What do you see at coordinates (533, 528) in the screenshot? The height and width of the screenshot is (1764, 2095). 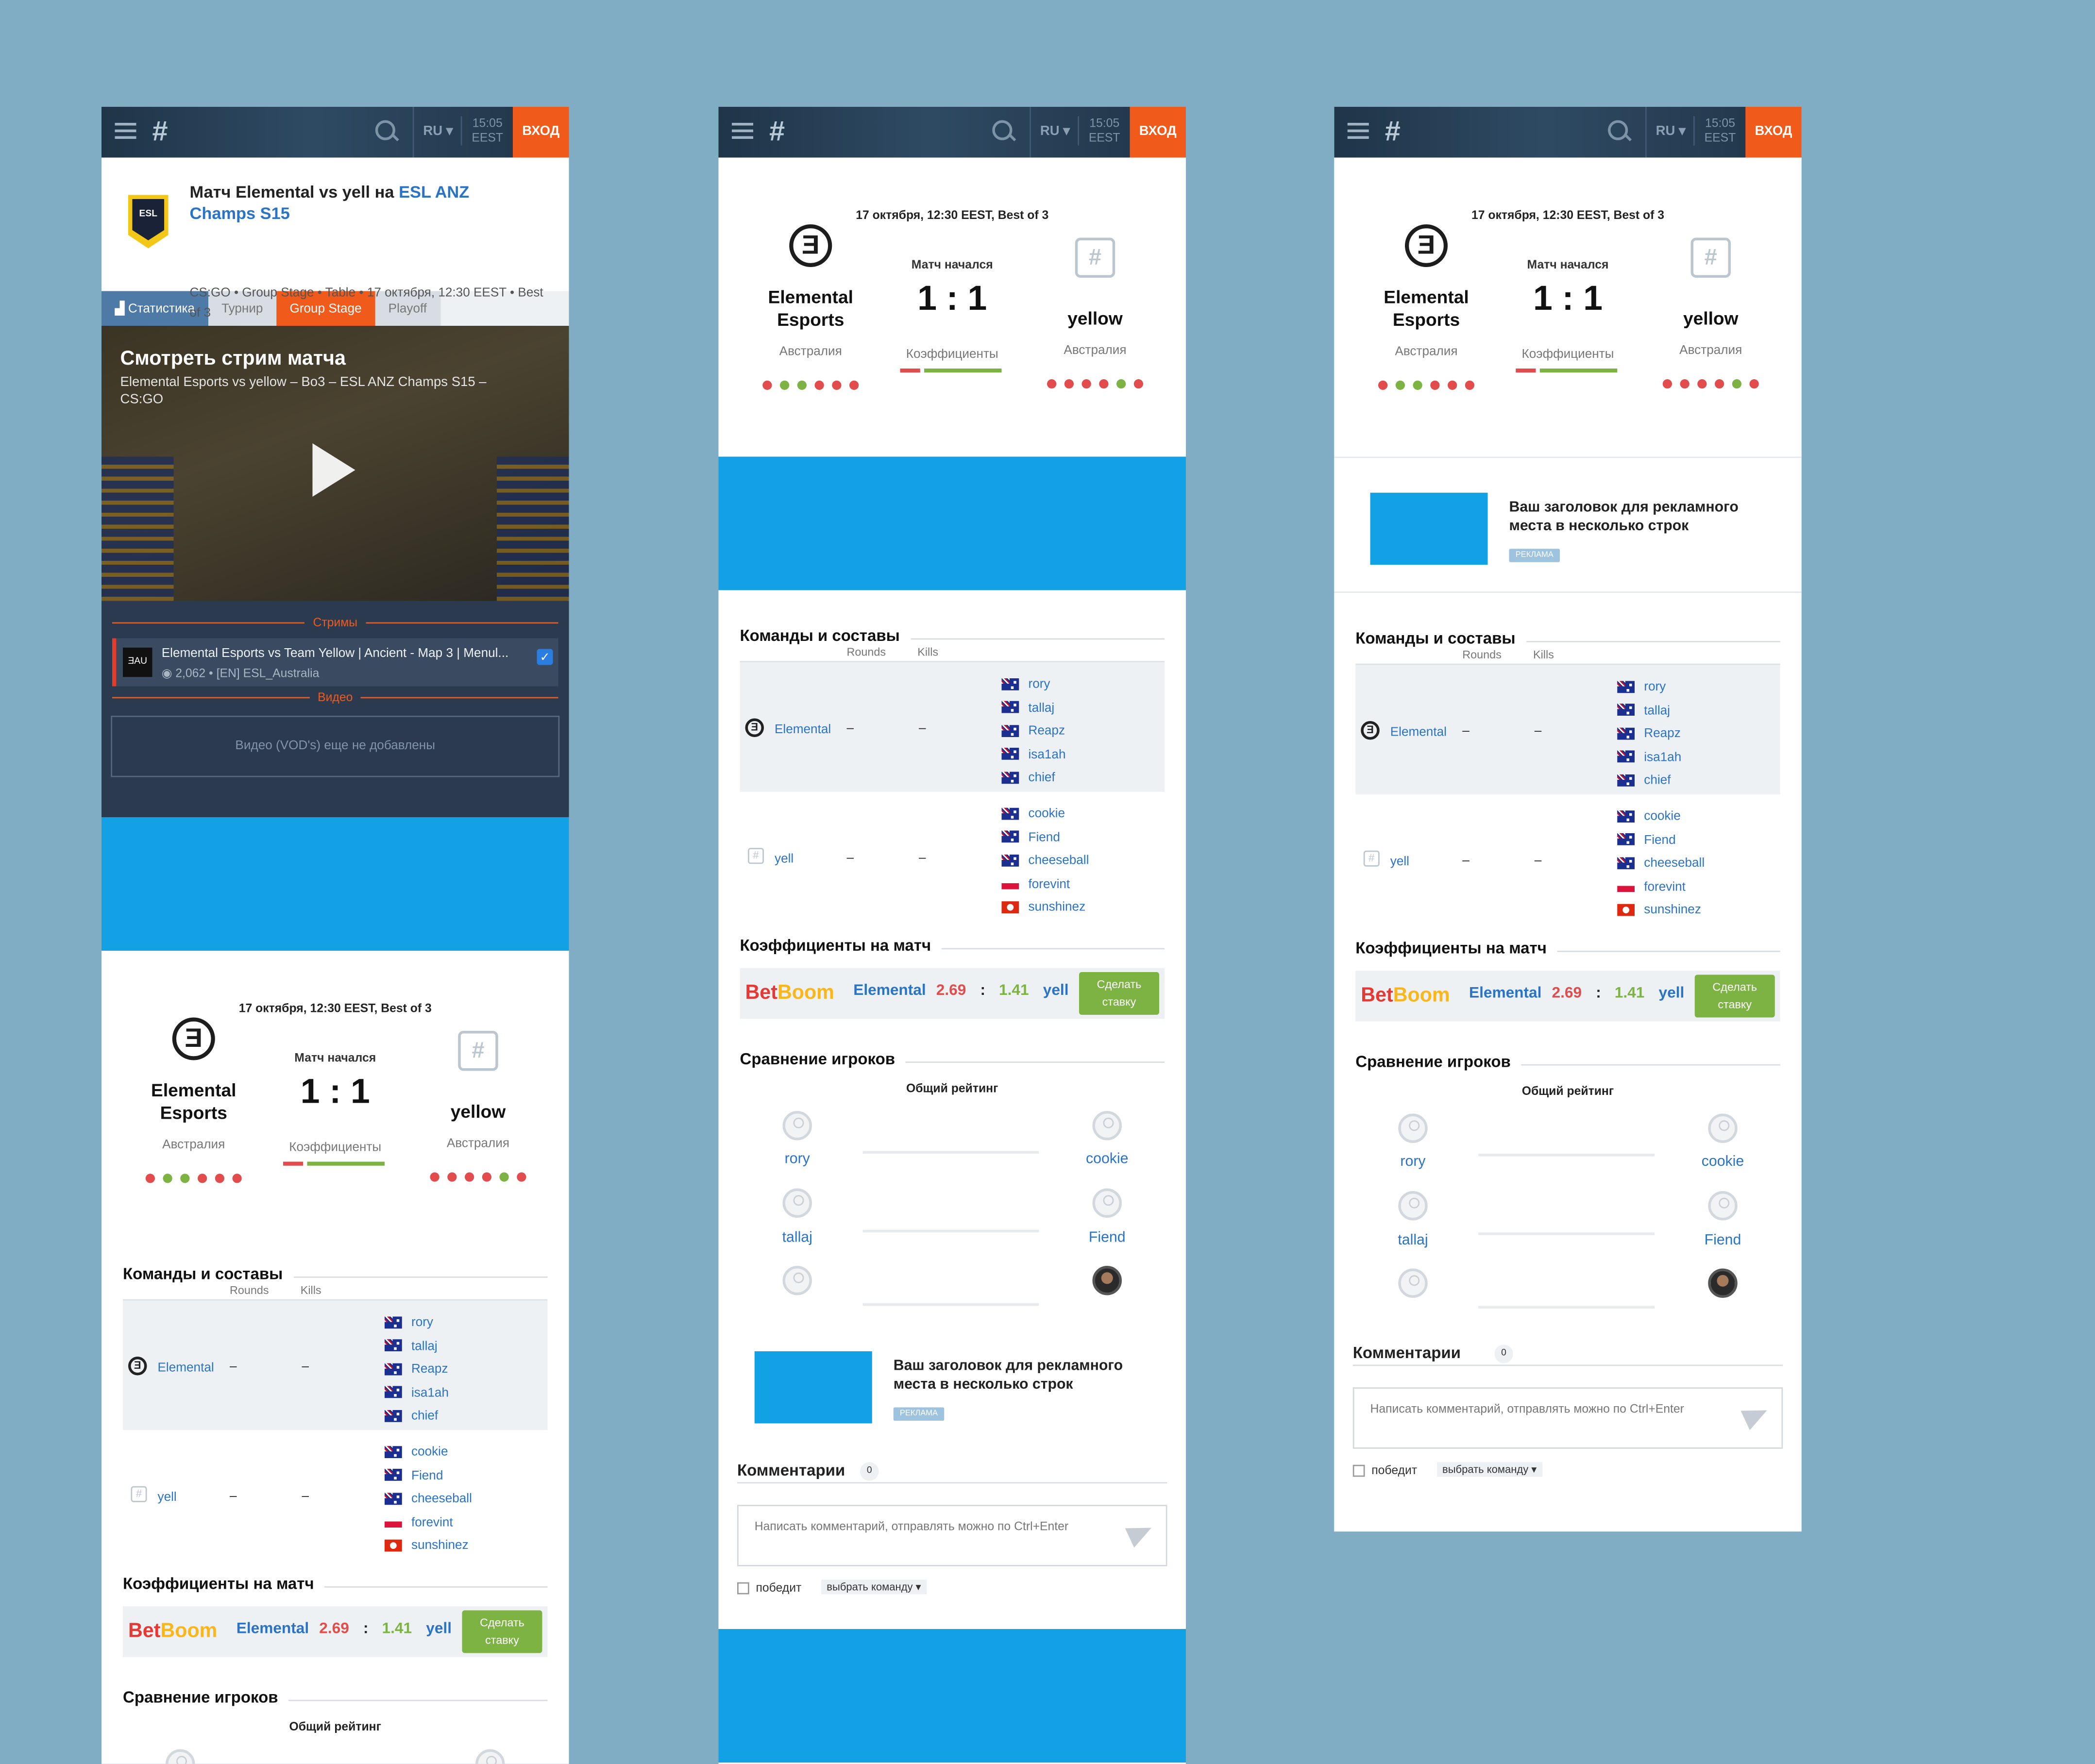 I see `scoreboard-right` at bounding box center [533, 528].